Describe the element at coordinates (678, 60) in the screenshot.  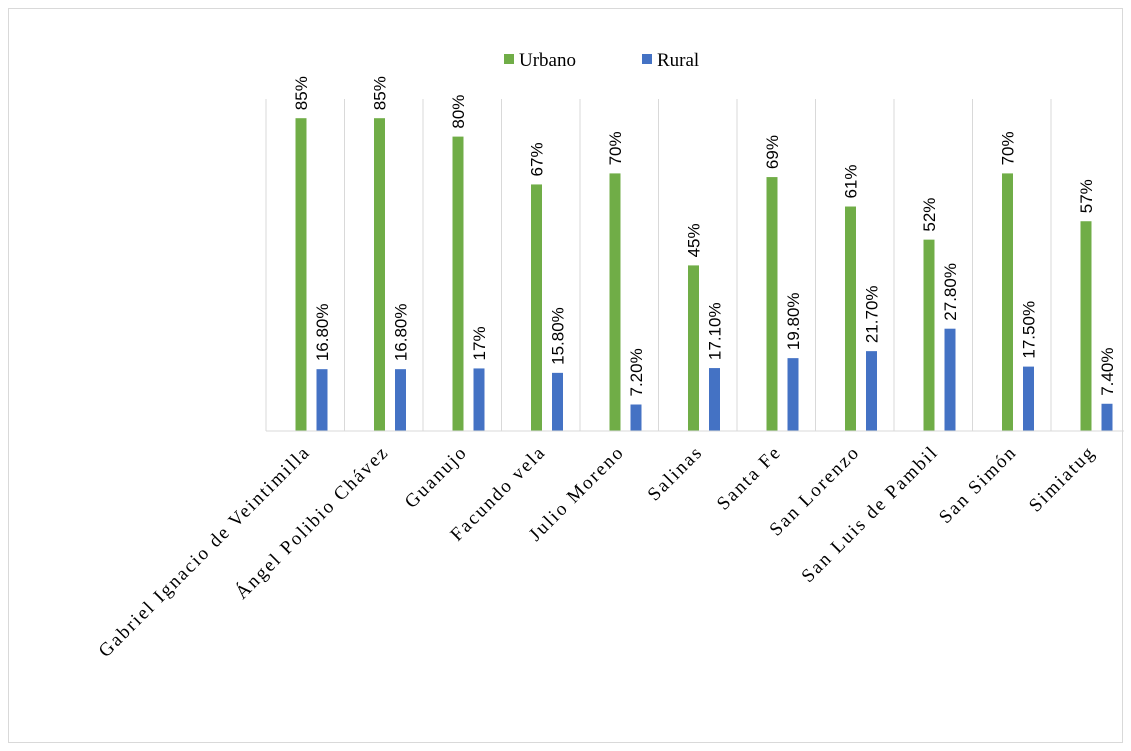
I see `legend-label-rural: Rural` at that location.